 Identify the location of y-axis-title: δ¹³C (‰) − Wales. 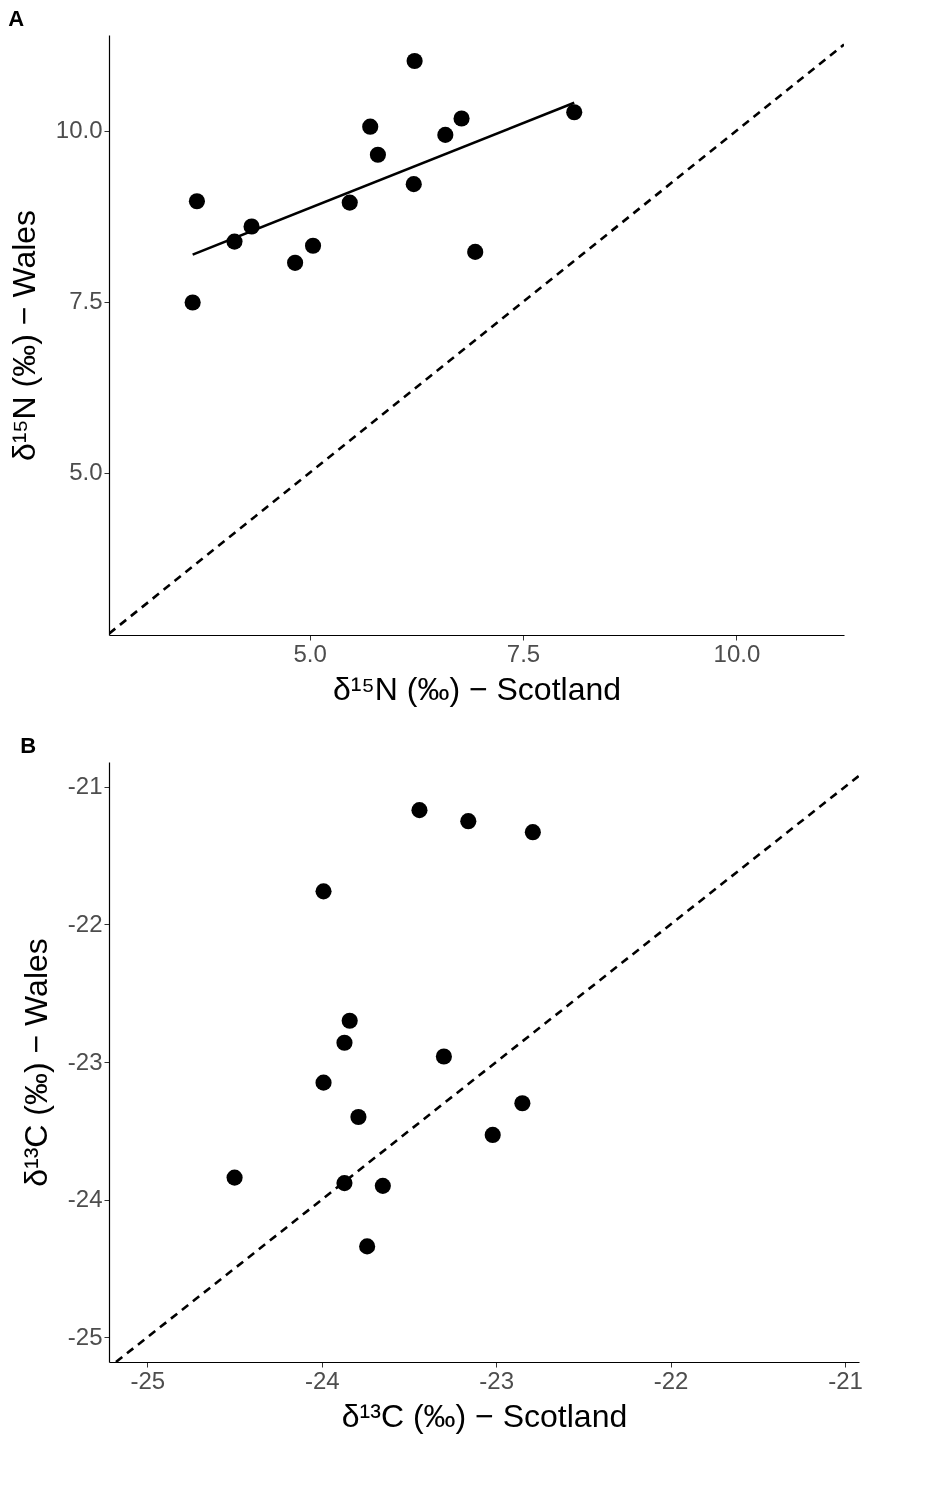
(35, 1062).